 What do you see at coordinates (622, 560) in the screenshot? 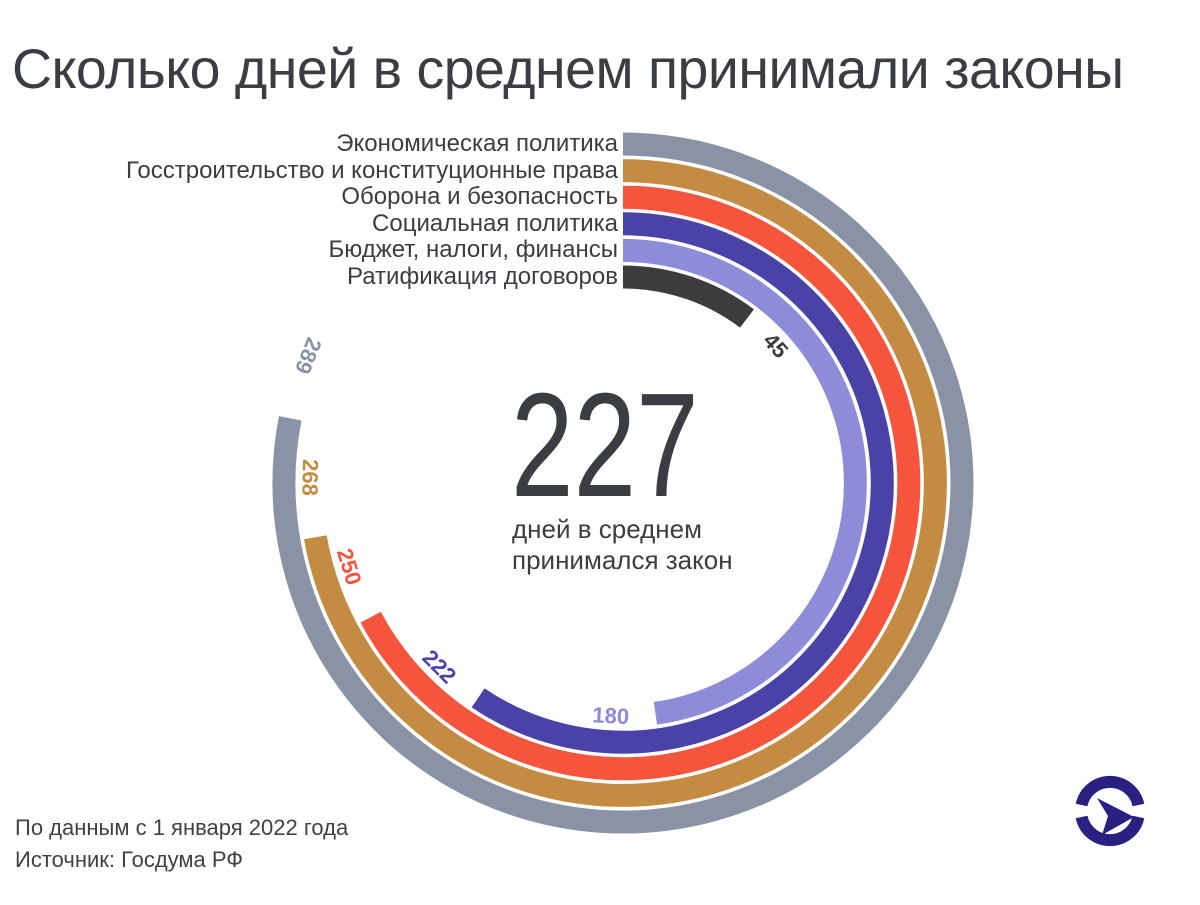
I see `center-caption-line2: принимался закон` at bounding box center [622, 560].